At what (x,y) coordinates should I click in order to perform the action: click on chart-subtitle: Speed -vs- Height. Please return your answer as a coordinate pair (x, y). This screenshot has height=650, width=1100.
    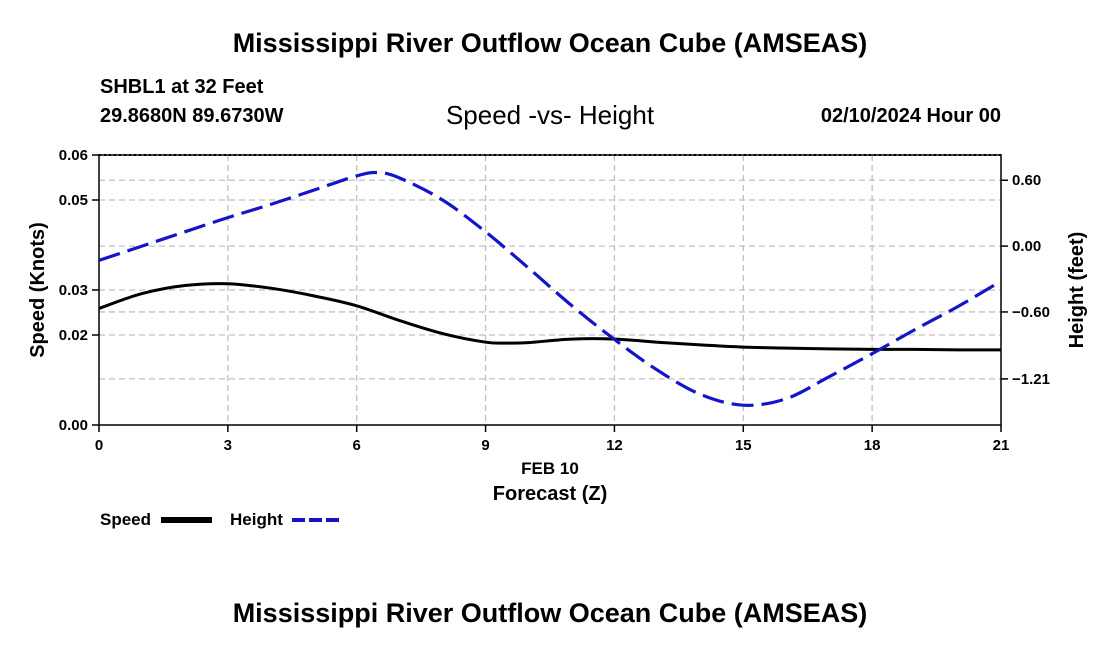
    Looking at the image, I should click on (550, 115).